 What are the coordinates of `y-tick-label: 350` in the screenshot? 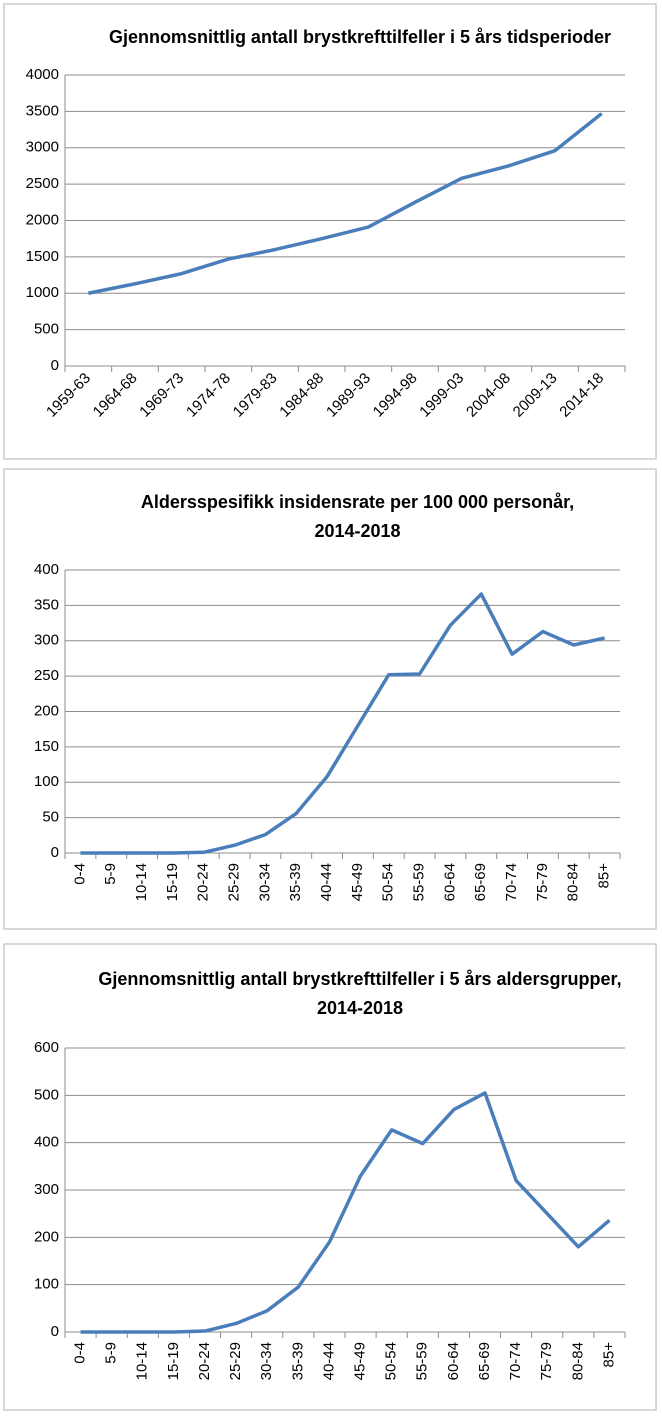 It's located at (46, 604).